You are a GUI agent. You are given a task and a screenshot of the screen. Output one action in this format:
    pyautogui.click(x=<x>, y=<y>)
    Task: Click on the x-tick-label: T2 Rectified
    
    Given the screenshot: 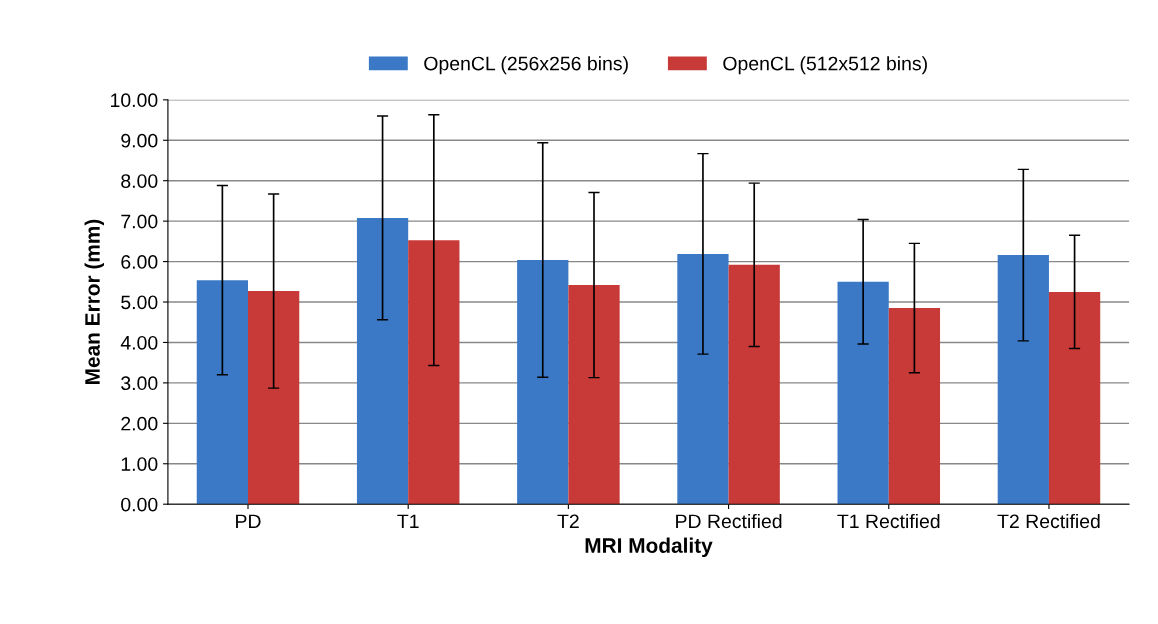 What is the action you would take?
    pyautogui.click(x=1048, y=521)
    